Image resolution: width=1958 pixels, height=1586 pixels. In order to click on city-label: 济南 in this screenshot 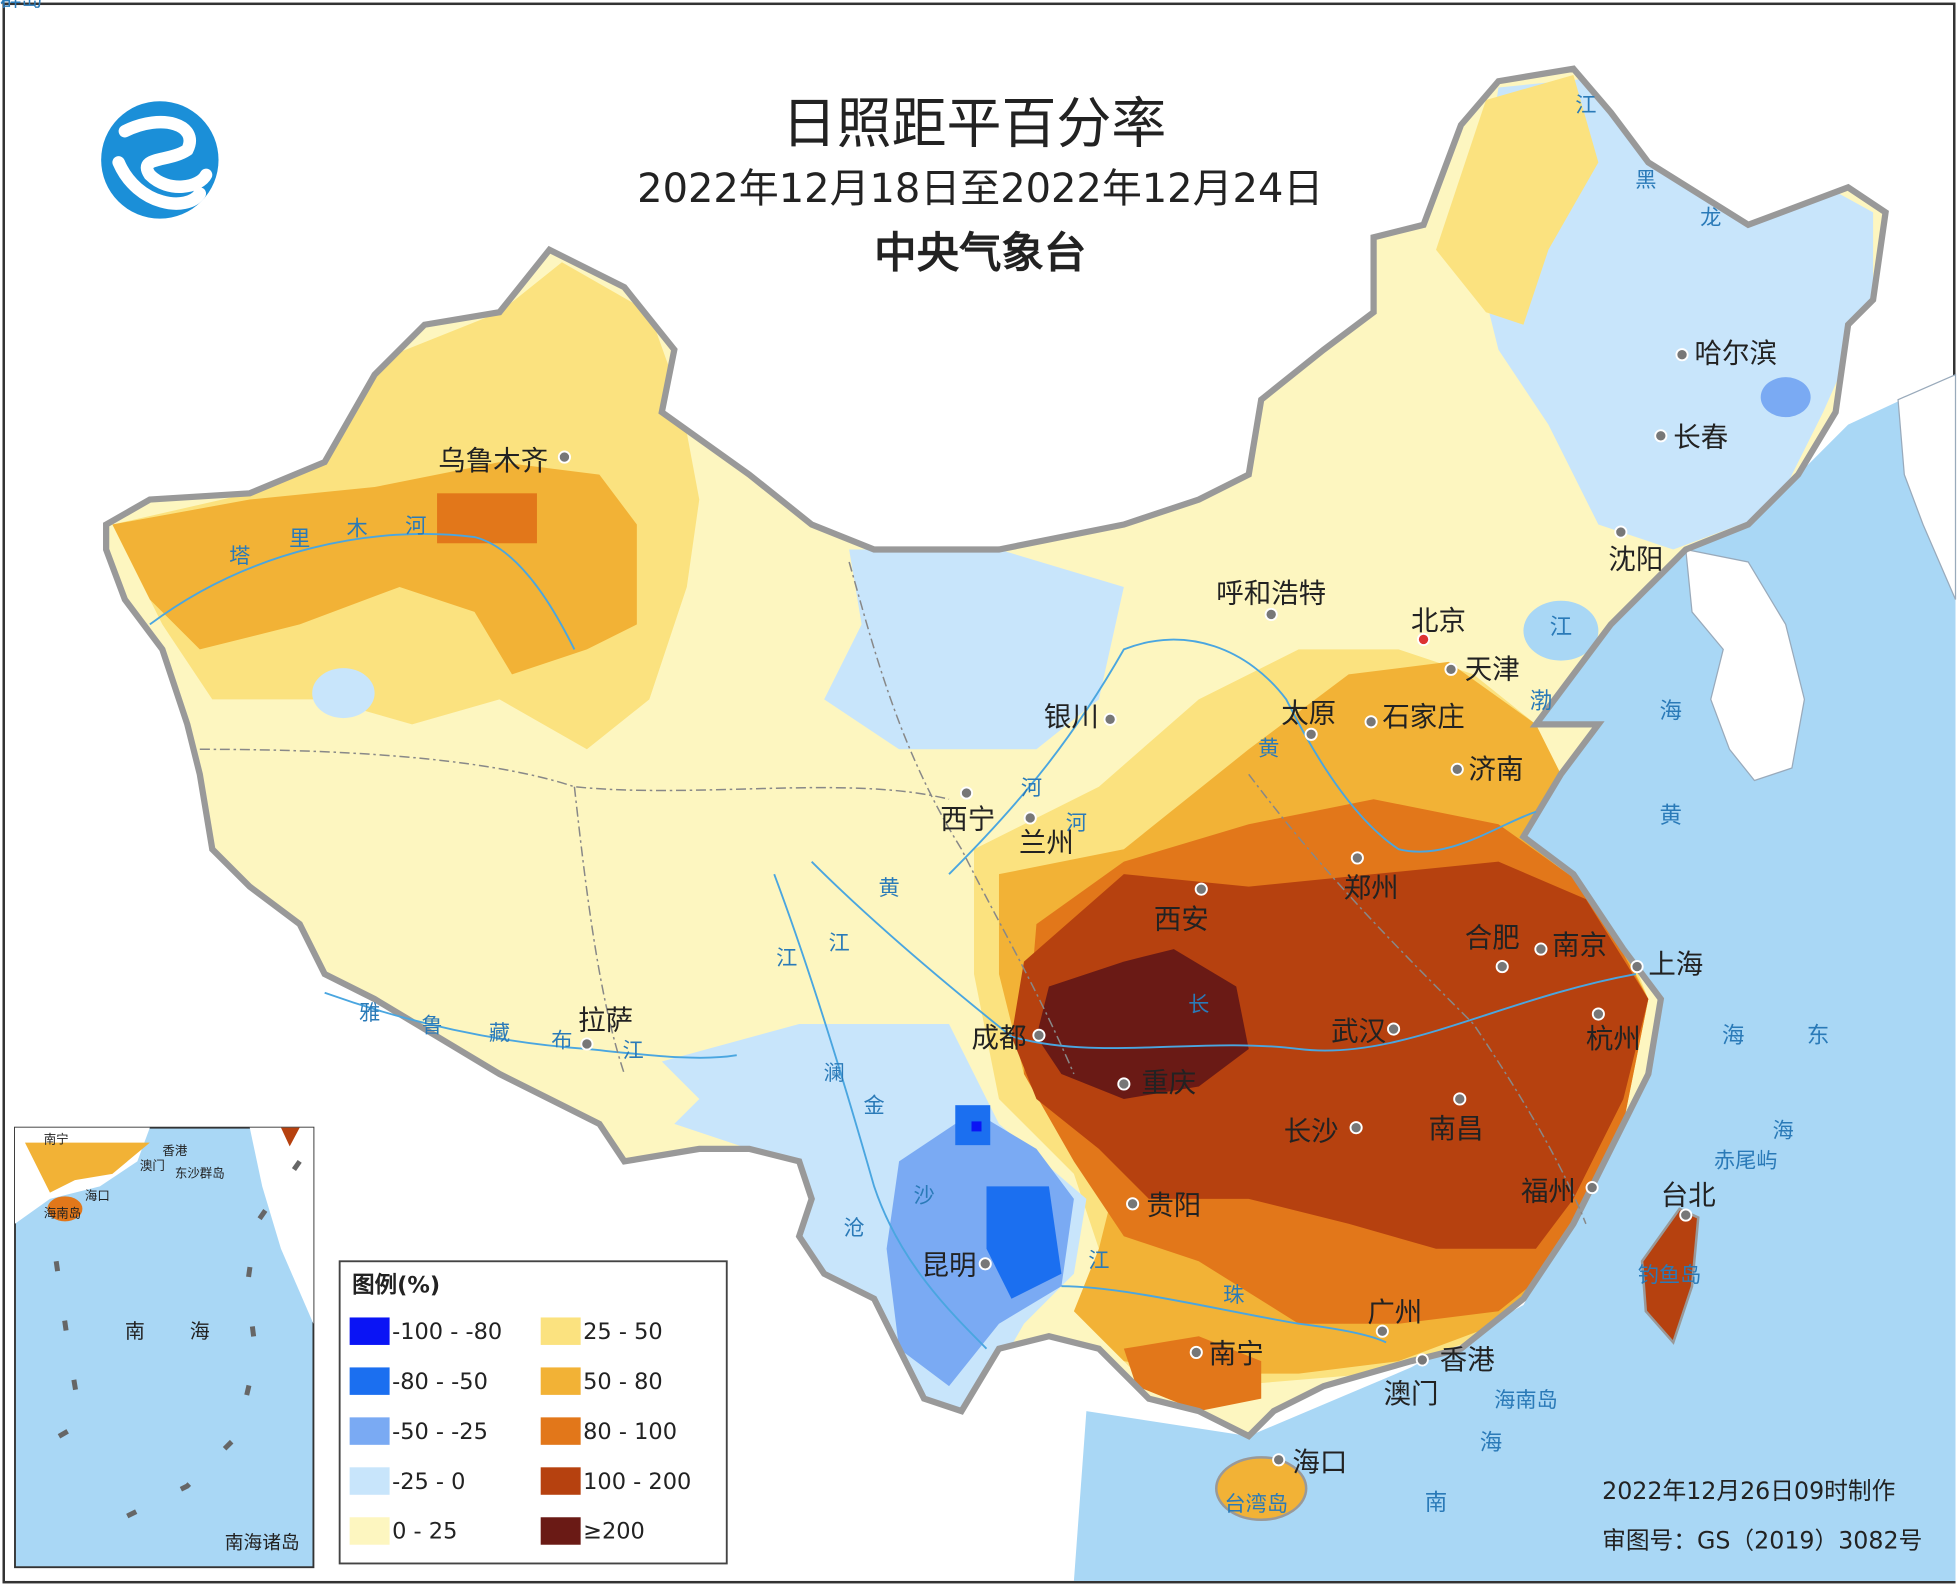, I will do `click(1496, 770)`.